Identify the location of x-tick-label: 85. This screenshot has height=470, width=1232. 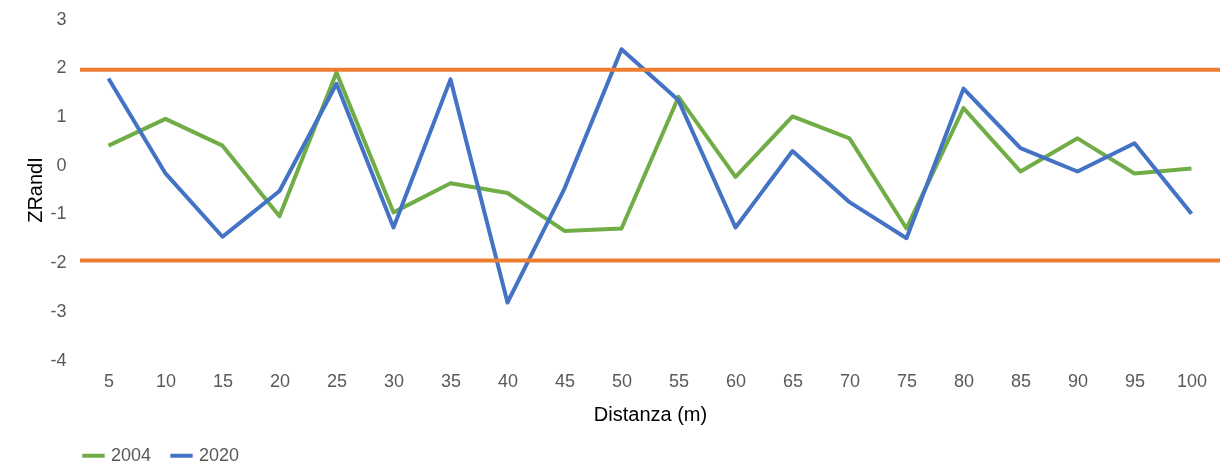
(1021, 380).